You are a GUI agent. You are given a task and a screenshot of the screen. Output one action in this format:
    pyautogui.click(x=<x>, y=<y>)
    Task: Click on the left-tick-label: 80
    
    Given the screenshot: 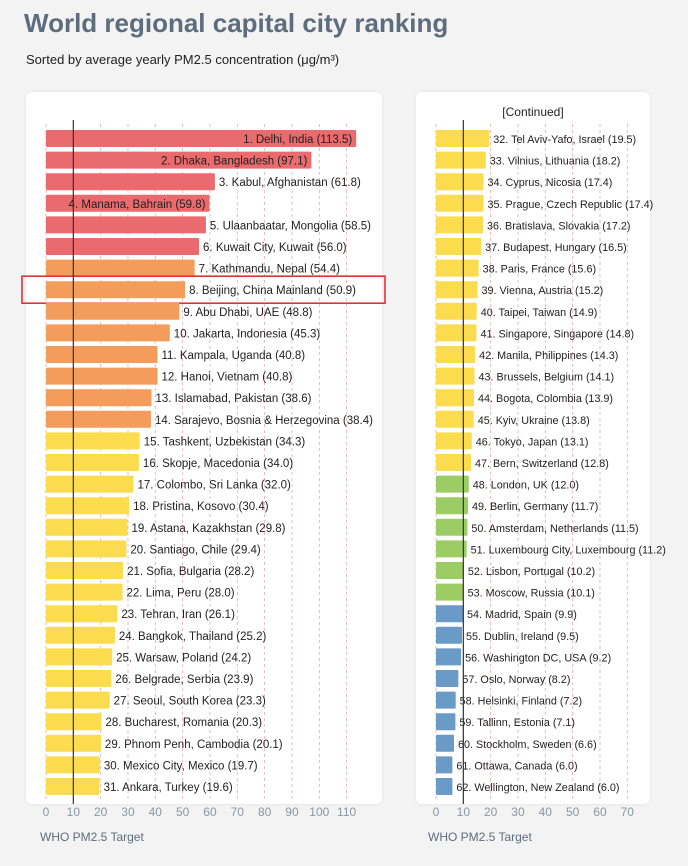 What is the action you would take?
    pyautogui.click(x=265, y=812)
    